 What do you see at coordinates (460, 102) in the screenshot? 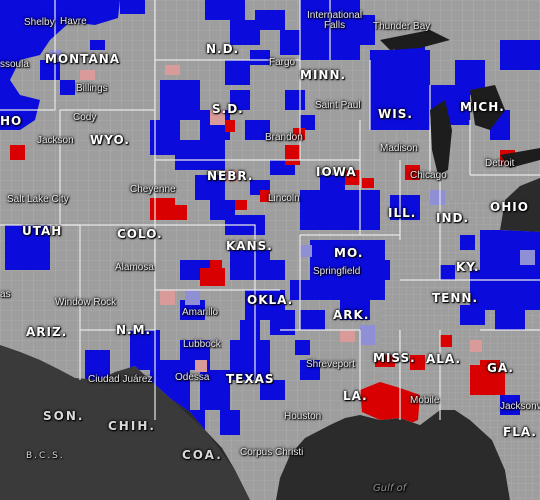
I see `great-lakes` at bounding box center [460, 102].